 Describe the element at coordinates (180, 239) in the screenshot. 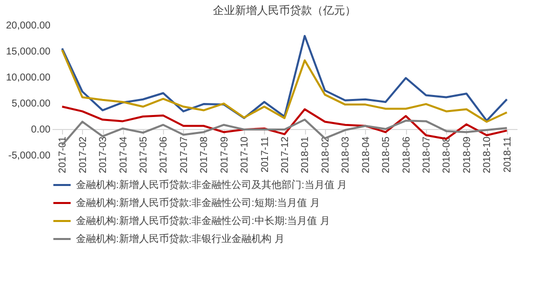

I see `legend-label: 金融机构:新增人民币贷款:非银行业金融机构 月` at that location.